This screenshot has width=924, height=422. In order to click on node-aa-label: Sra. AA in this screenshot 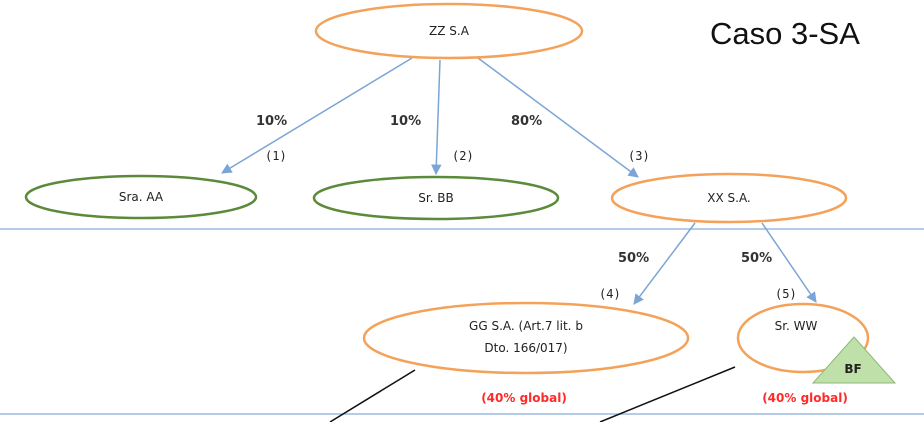, I will do `click(141, 197)`.